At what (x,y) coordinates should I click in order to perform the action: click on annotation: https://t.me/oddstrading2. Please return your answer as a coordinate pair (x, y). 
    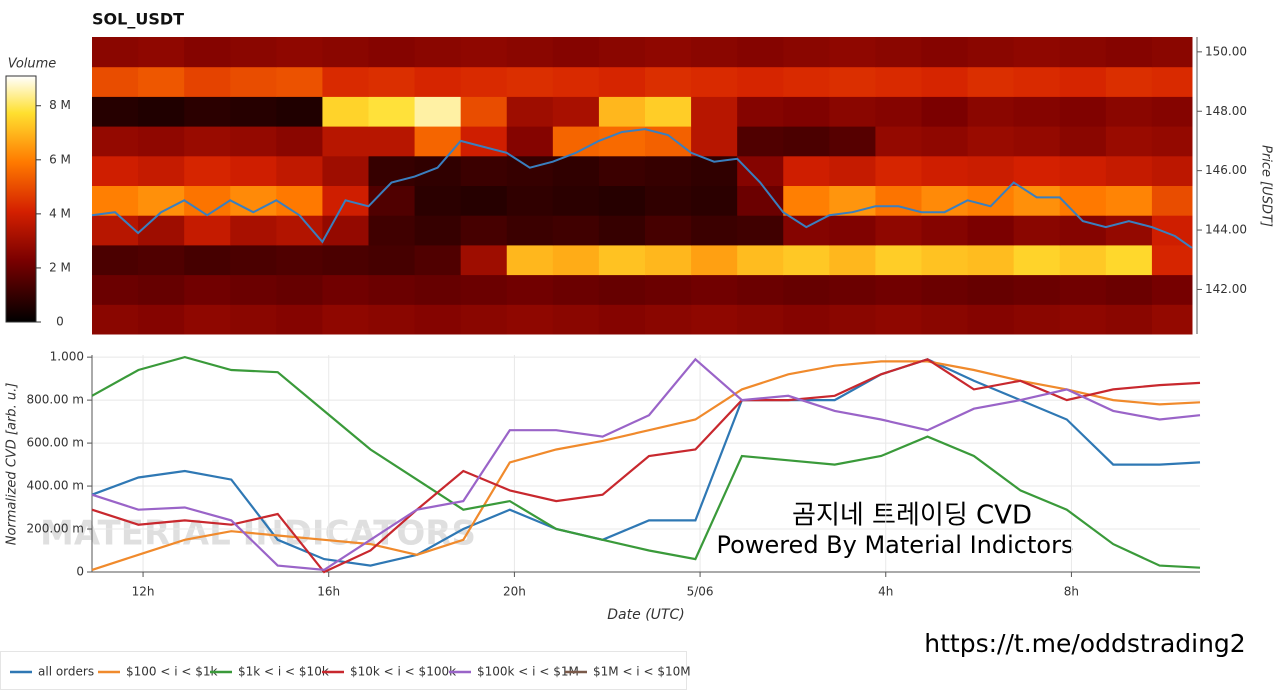
    Looking at the image, I should click on (1084, 643).